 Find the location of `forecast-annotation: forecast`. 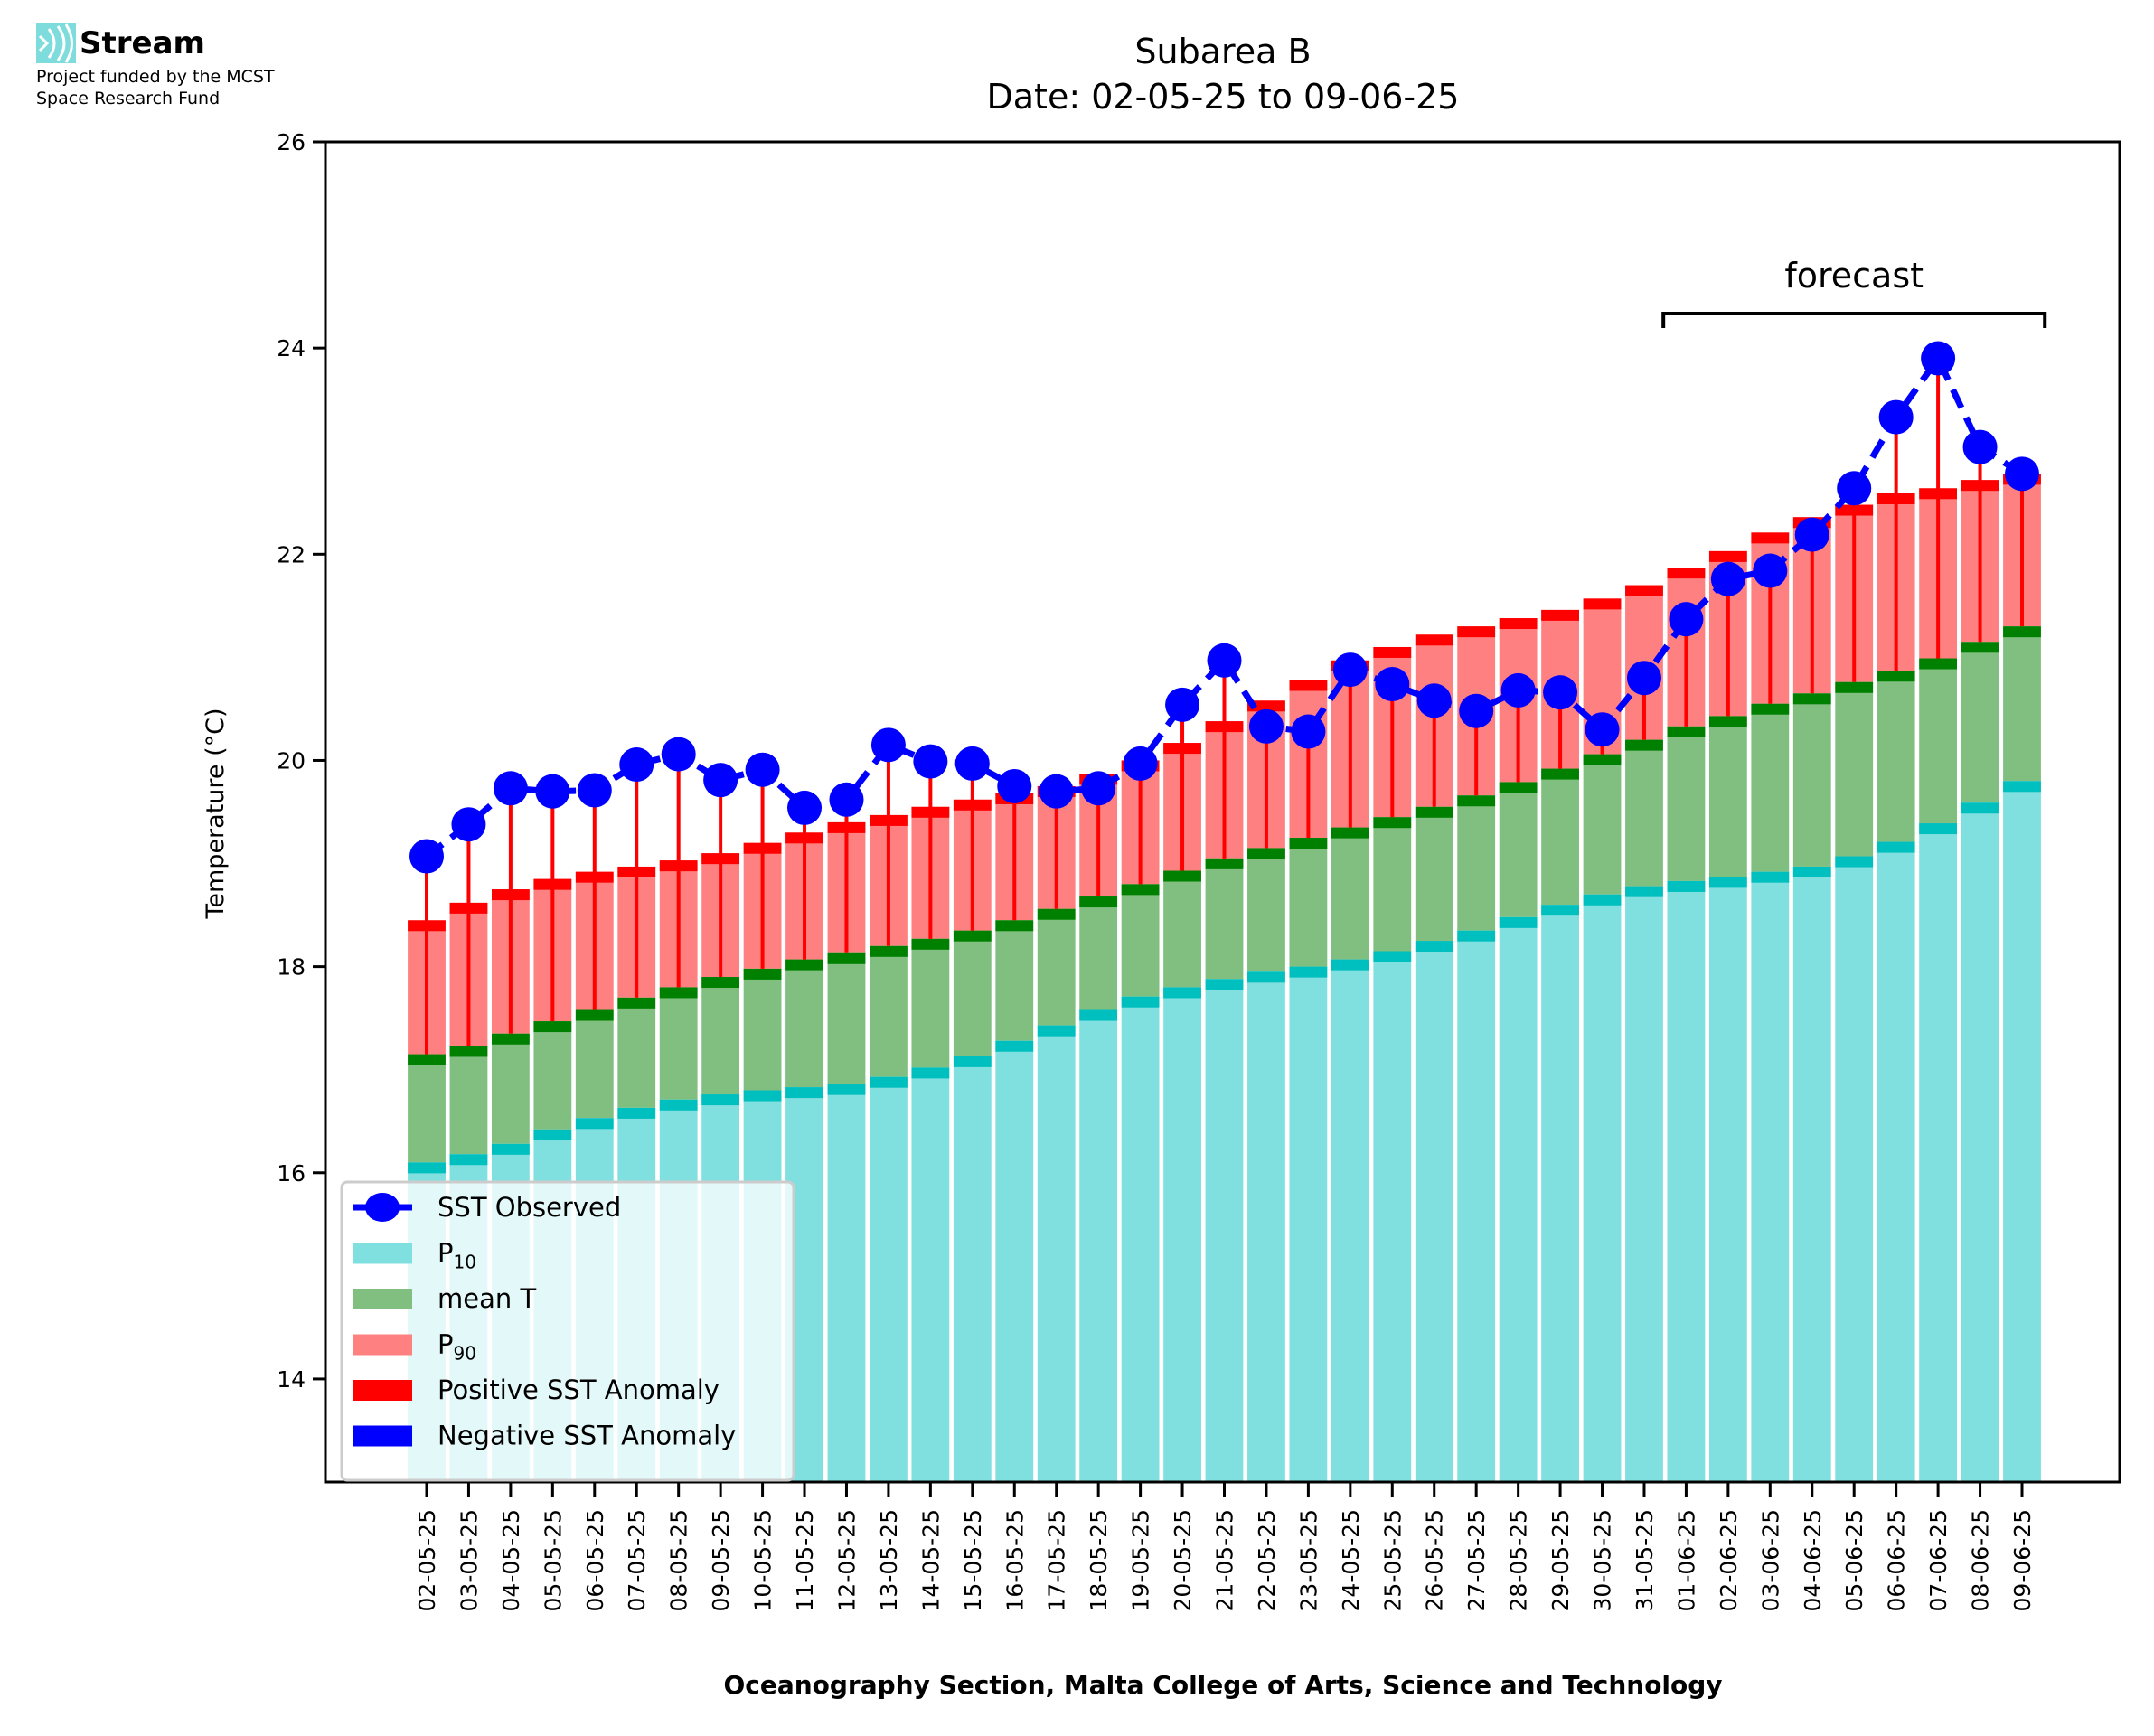

forecast-annotation: forecast is located at coordinates (1854, 292).